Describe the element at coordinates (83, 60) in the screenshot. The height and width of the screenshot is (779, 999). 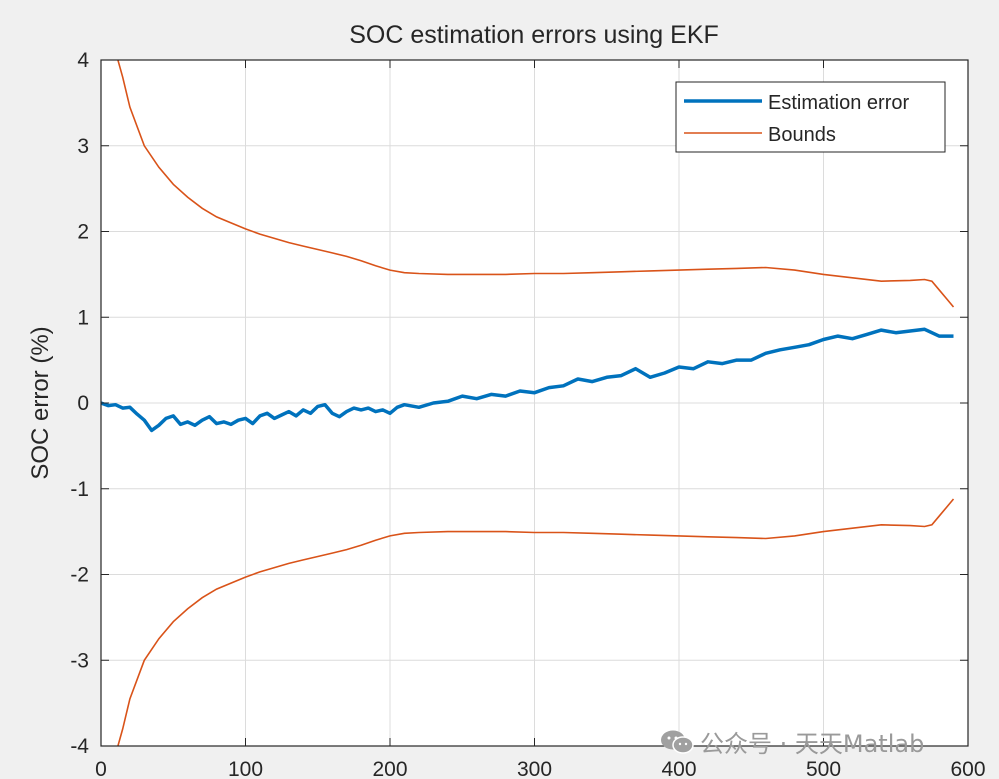
I see `y-tick-label: 4` at that location.